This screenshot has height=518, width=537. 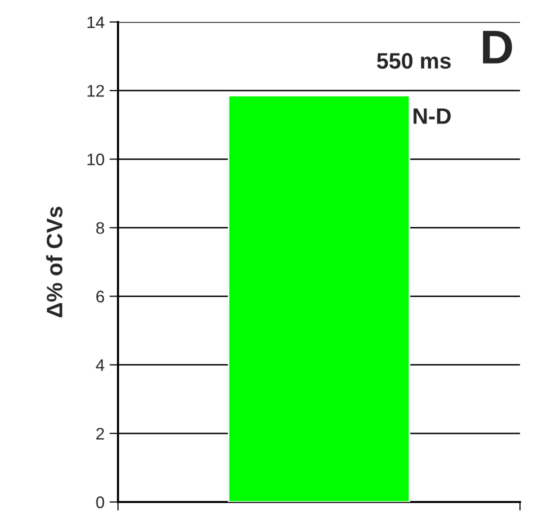 What do you see at coordinates (497, 47) in the screenshot?
I see `annotation: D` at bounding box center [497, 47].